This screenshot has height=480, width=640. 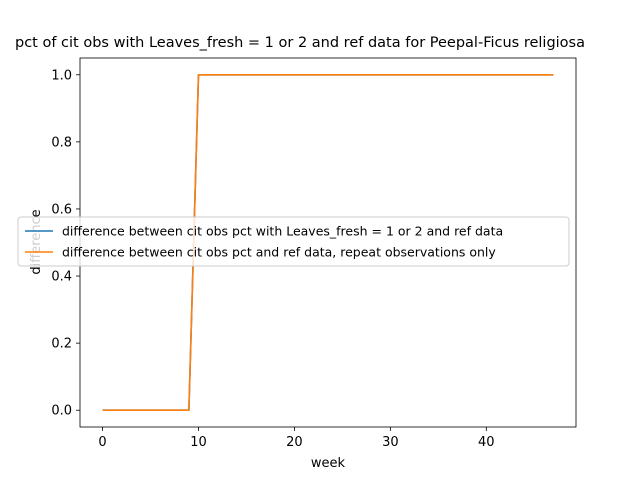 I want to click on x-tick-label-1: 10, so click(x=198, y=442).